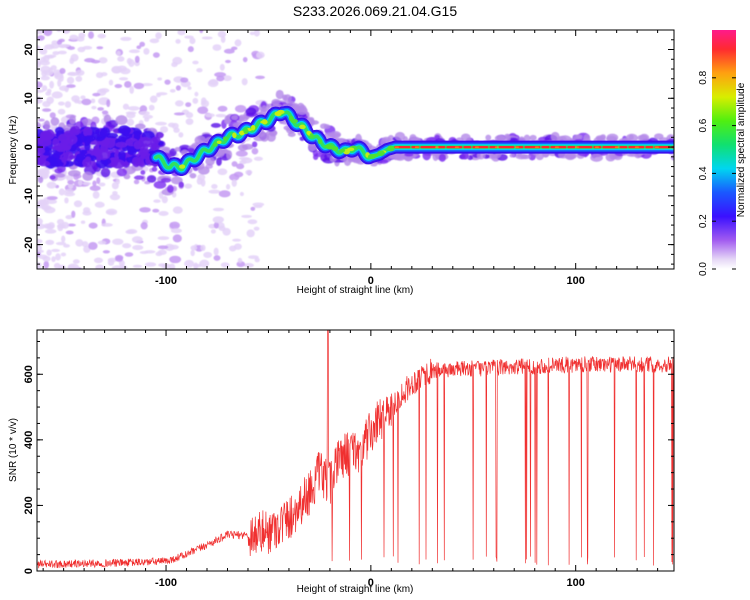 The height and width of the screenshot is (600, 750). Describe the element at coordinates (29, 49) in the screenshot. I see `y-tick-label: 20` at that location.